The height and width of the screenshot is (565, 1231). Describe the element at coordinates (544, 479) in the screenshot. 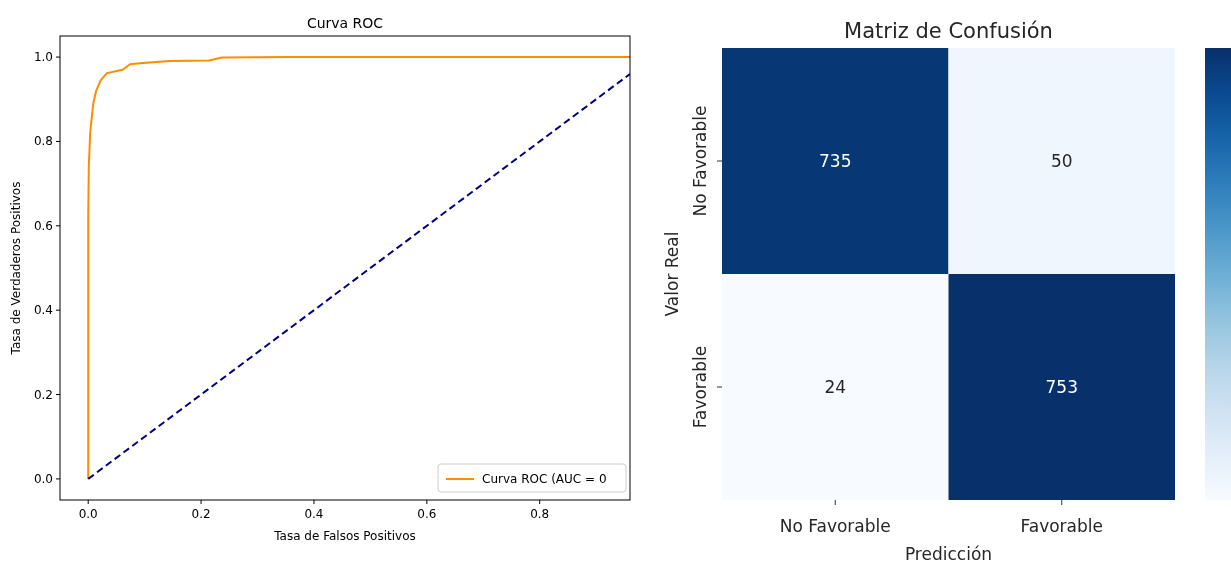

I see `legend-label: Curva ROC (AUC = 0` at that location.